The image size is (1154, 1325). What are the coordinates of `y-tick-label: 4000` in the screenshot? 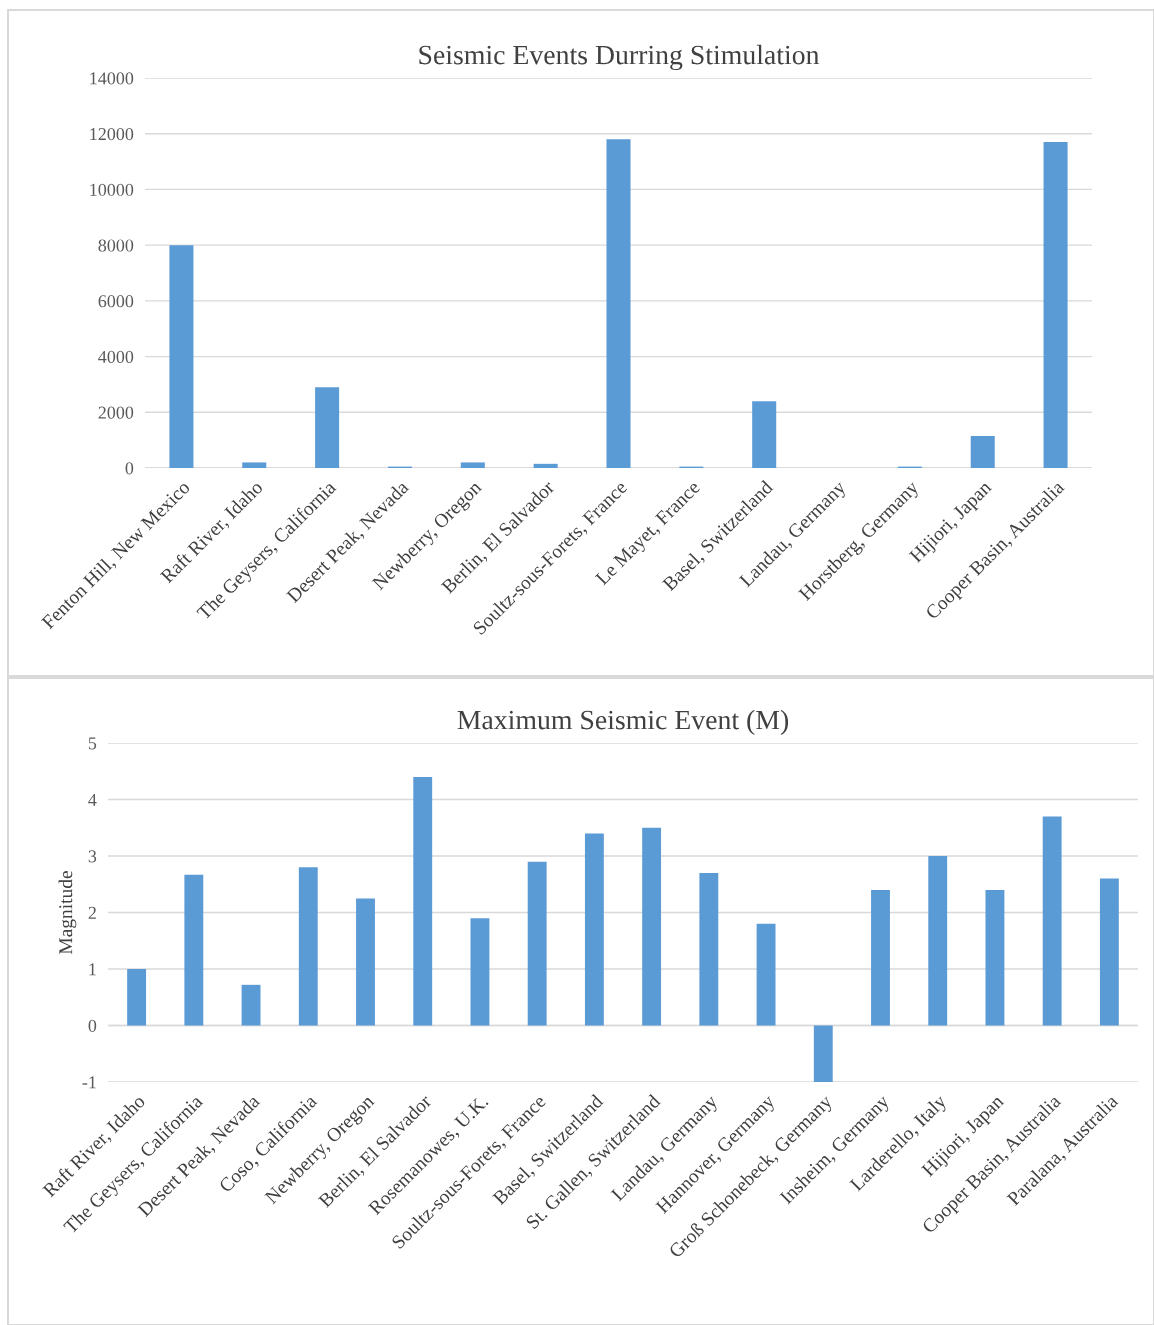 It's located at (116, 357).